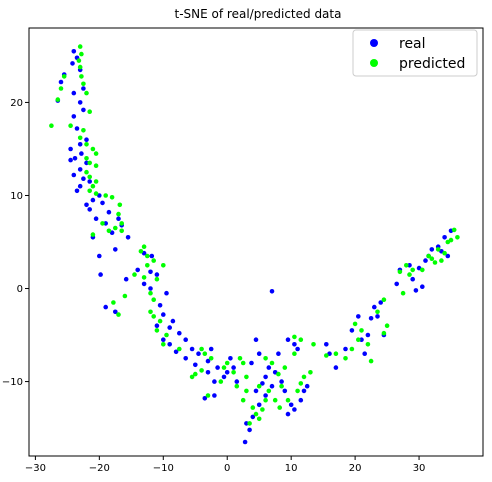 The image size is (492, 482). Describe the element at coordinates (417, 54) in the screenshot. I see `legend-items: real predicted` at that location.